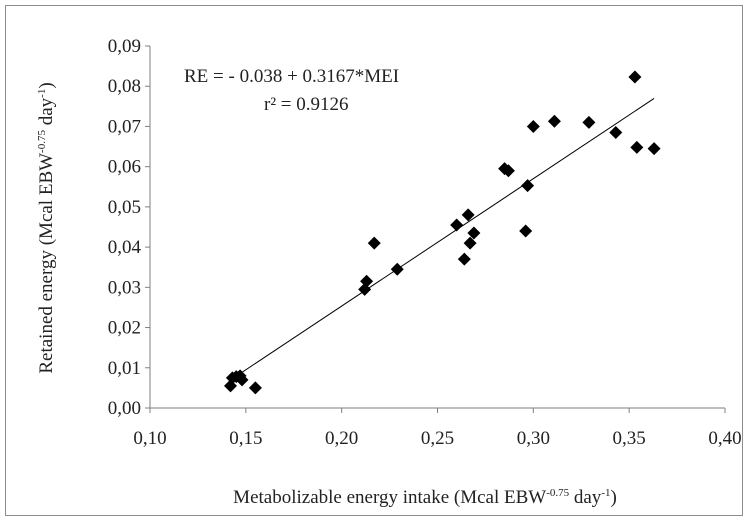  Describe the element at coordinates (124, 86) in the screenshot. I see `y-tick-label: 0,08` at that location.